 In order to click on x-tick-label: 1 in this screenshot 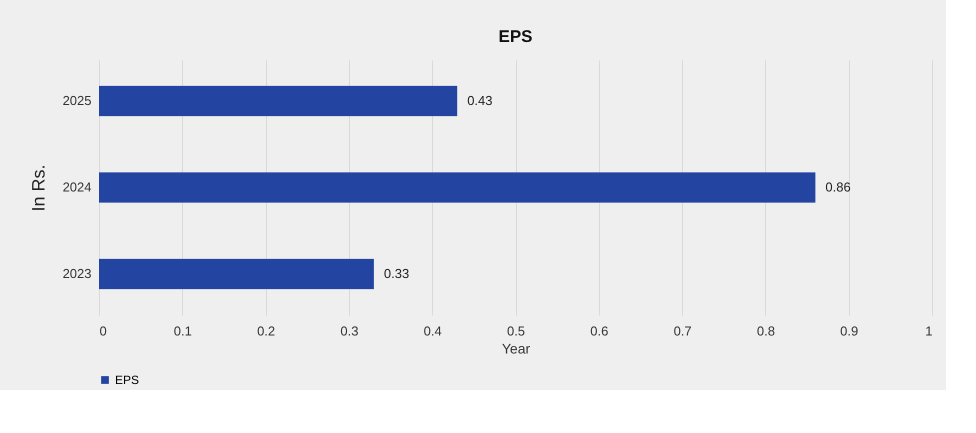, I will do `click(928, 331)`.